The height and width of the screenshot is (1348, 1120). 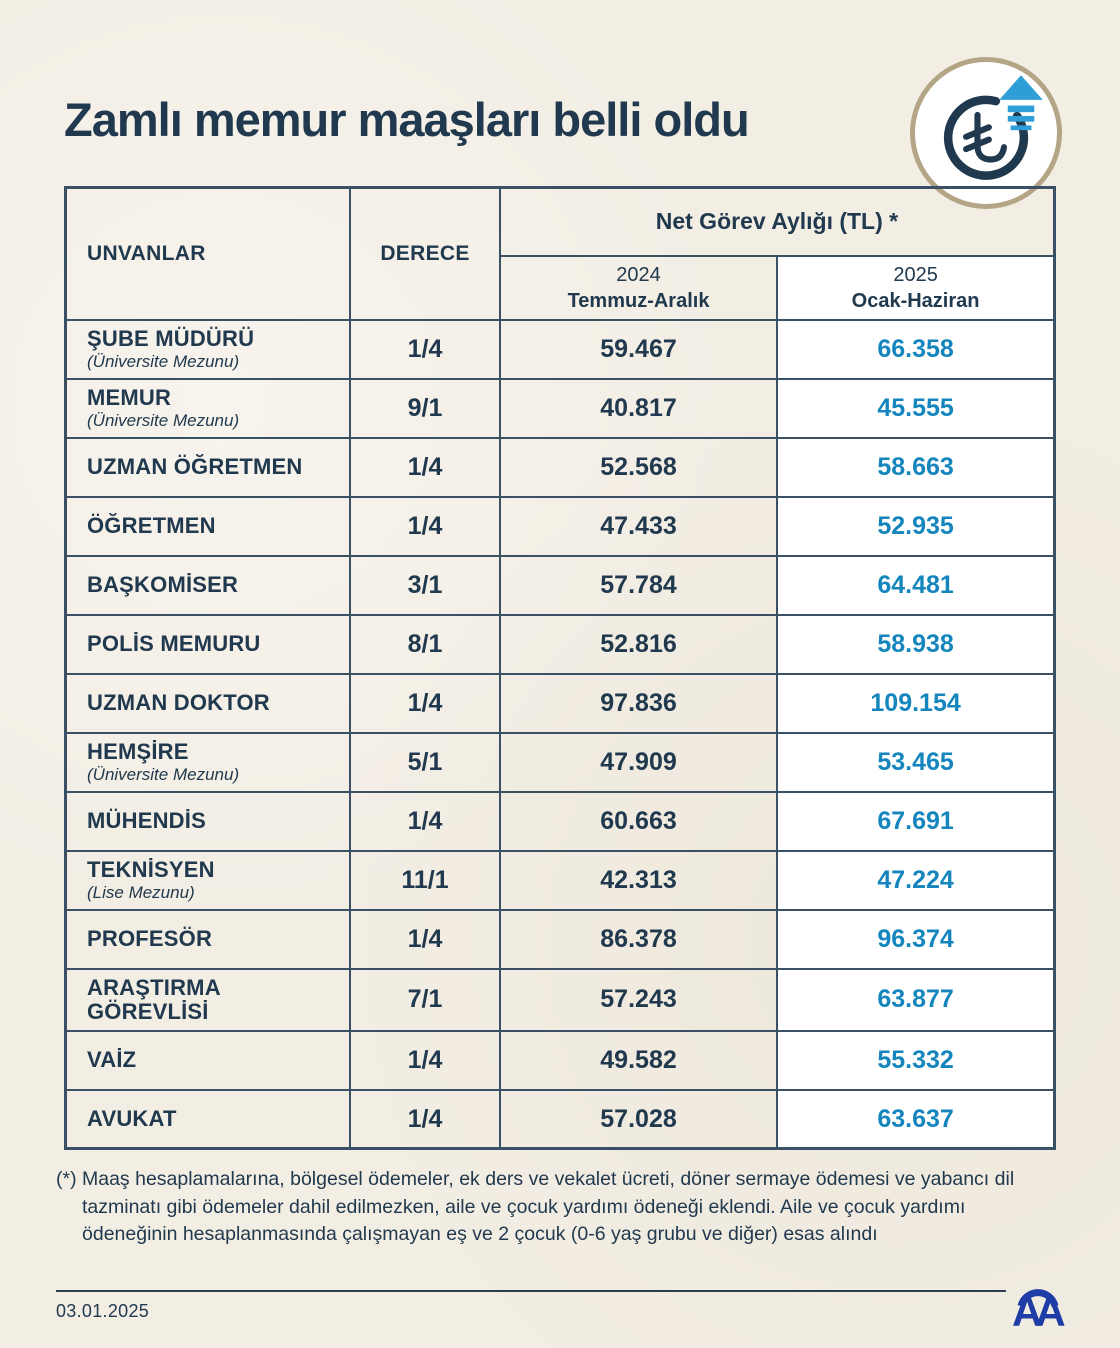 I want to click on salary-2024-cell: 40.817, so click(x=638, y=408).